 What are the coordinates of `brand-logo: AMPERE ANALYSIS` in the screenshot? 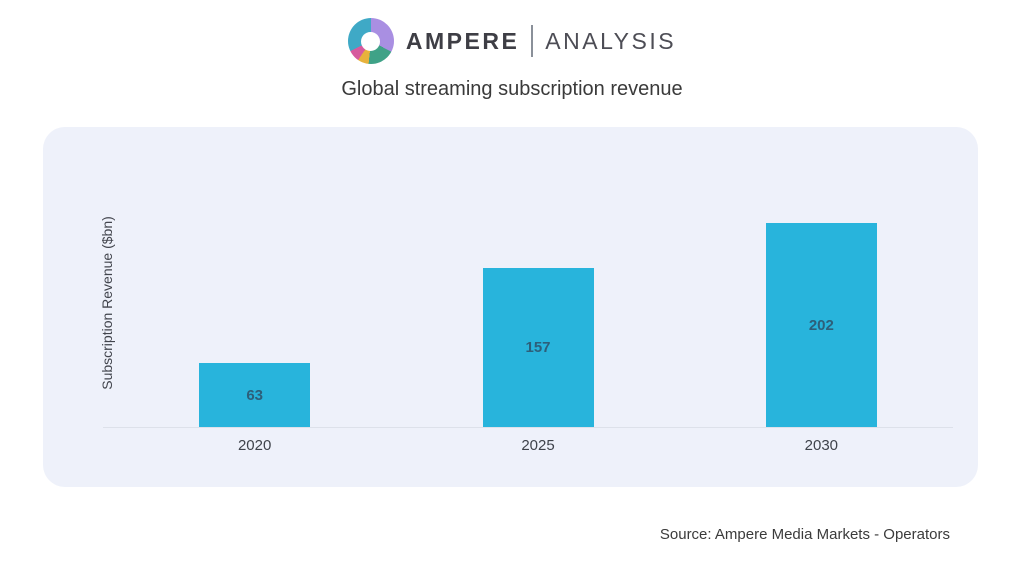 It's located at (512, 41).